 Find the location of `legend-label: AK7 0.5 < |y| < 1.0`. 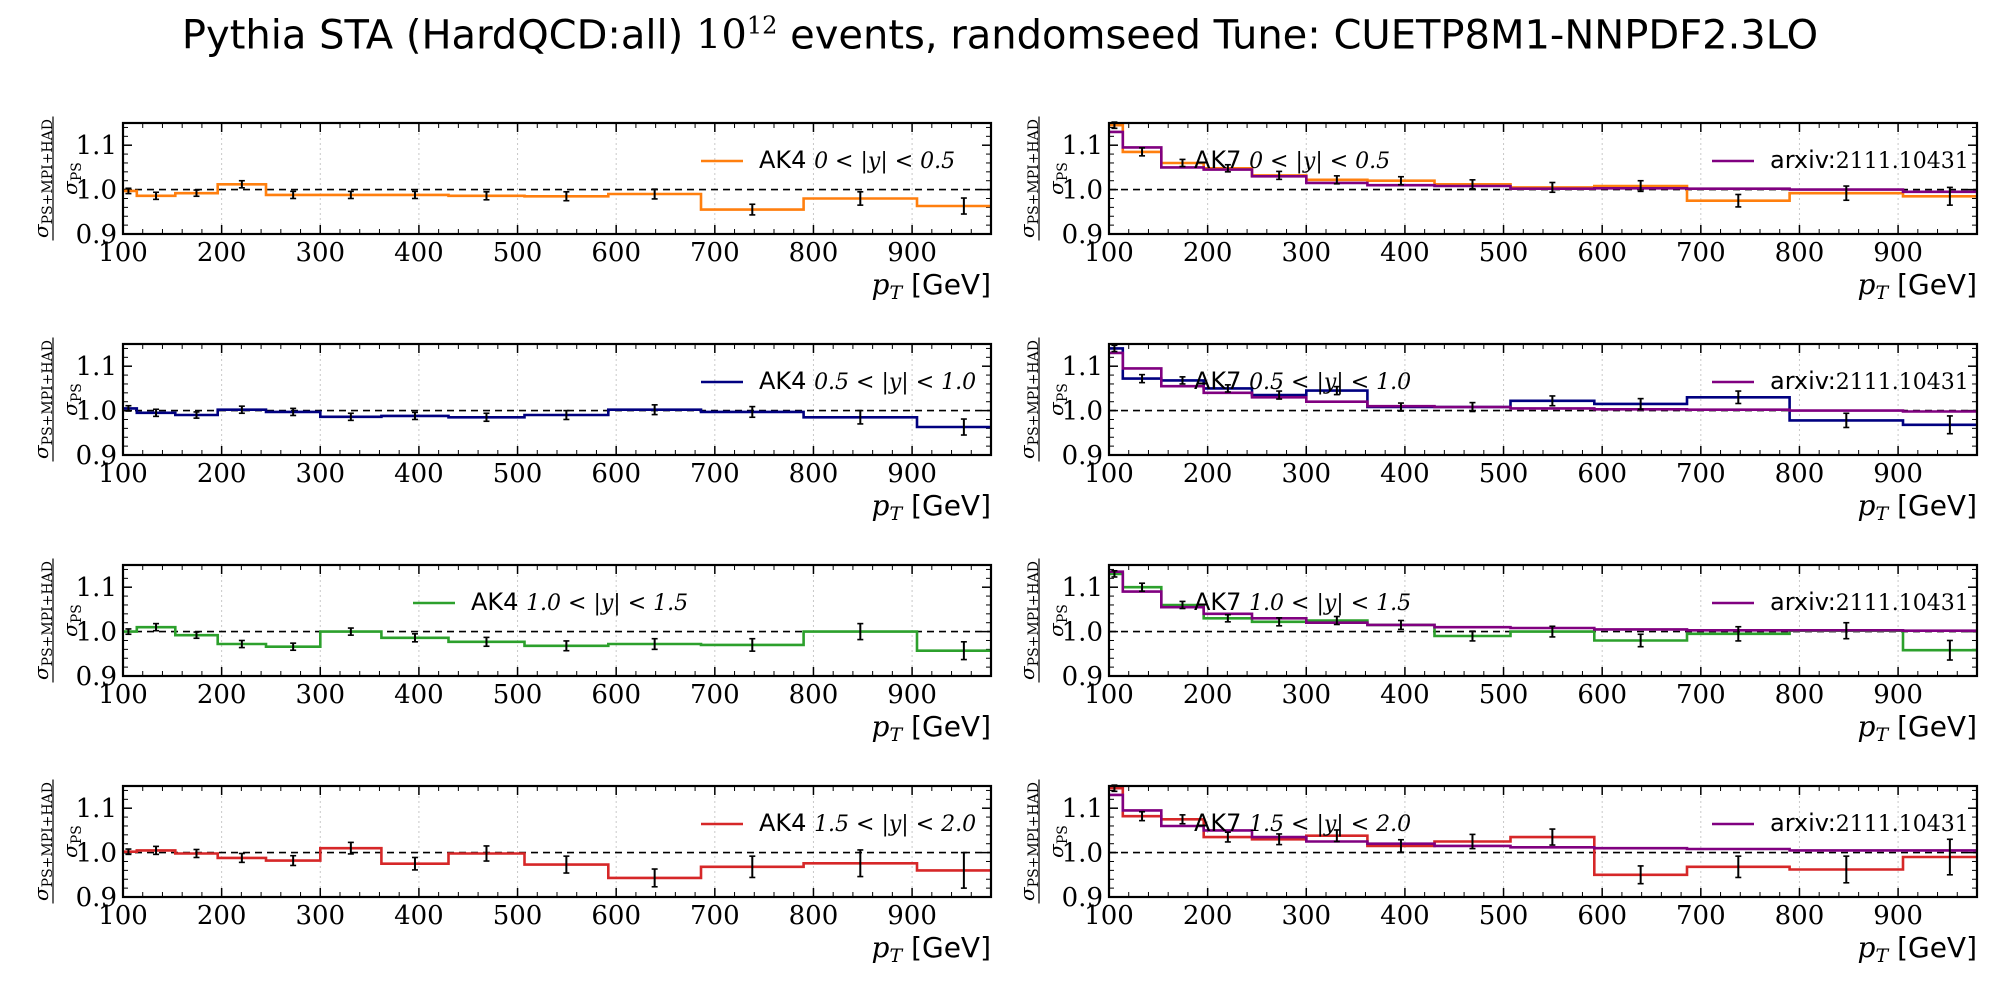

legend-label: AK7 0.5 < |y| < 1.0 is located at coordinates (1302, 381).